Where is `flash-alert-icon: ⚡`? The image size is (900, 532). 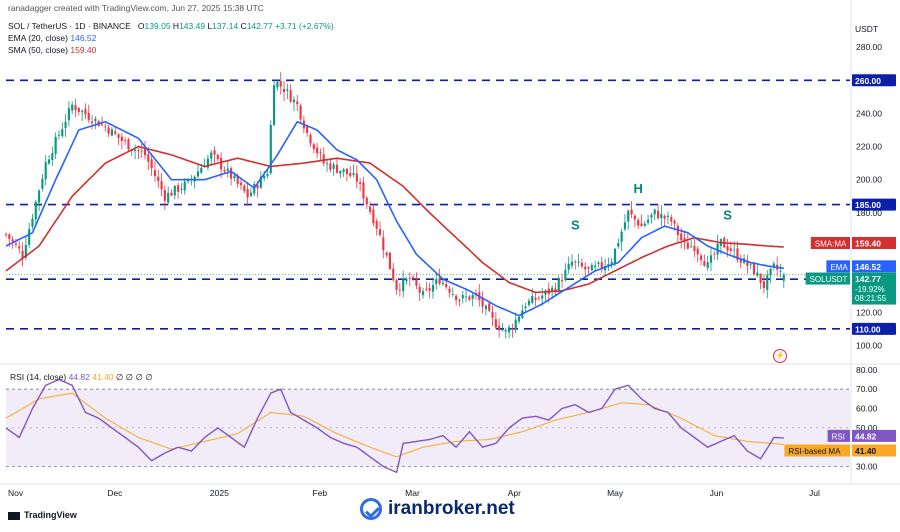 flash-alert-icon: ⚡ is located at coordinates (780, 356).